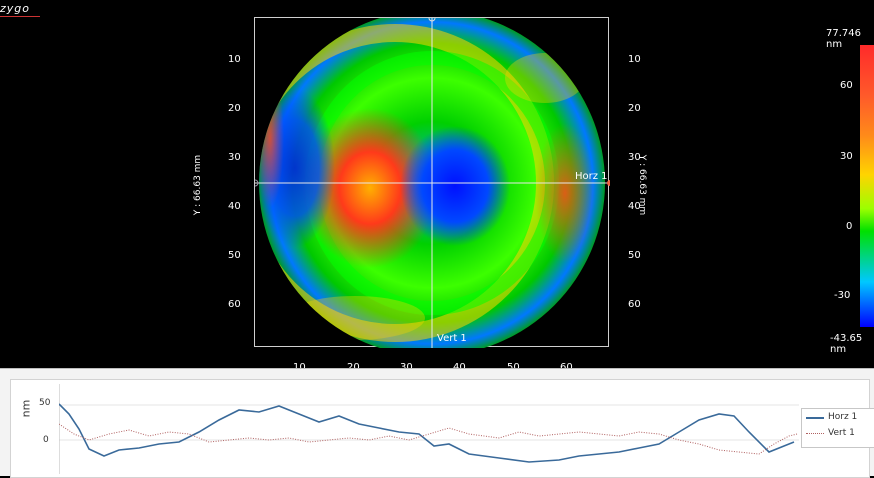  What do you see at coordinates (452, 338) in the screenshot?
I see `vert-marker-label: Vert 1` at bounding box center [452, 338].